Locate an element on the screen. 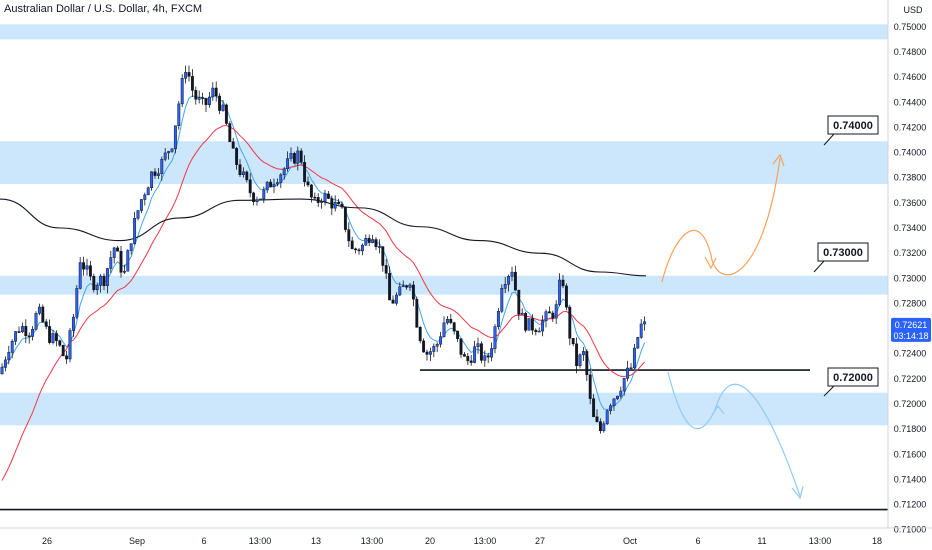 The image size is (932, 550). price-tick-label: 0.73200 is located at coordinates (910, 253).